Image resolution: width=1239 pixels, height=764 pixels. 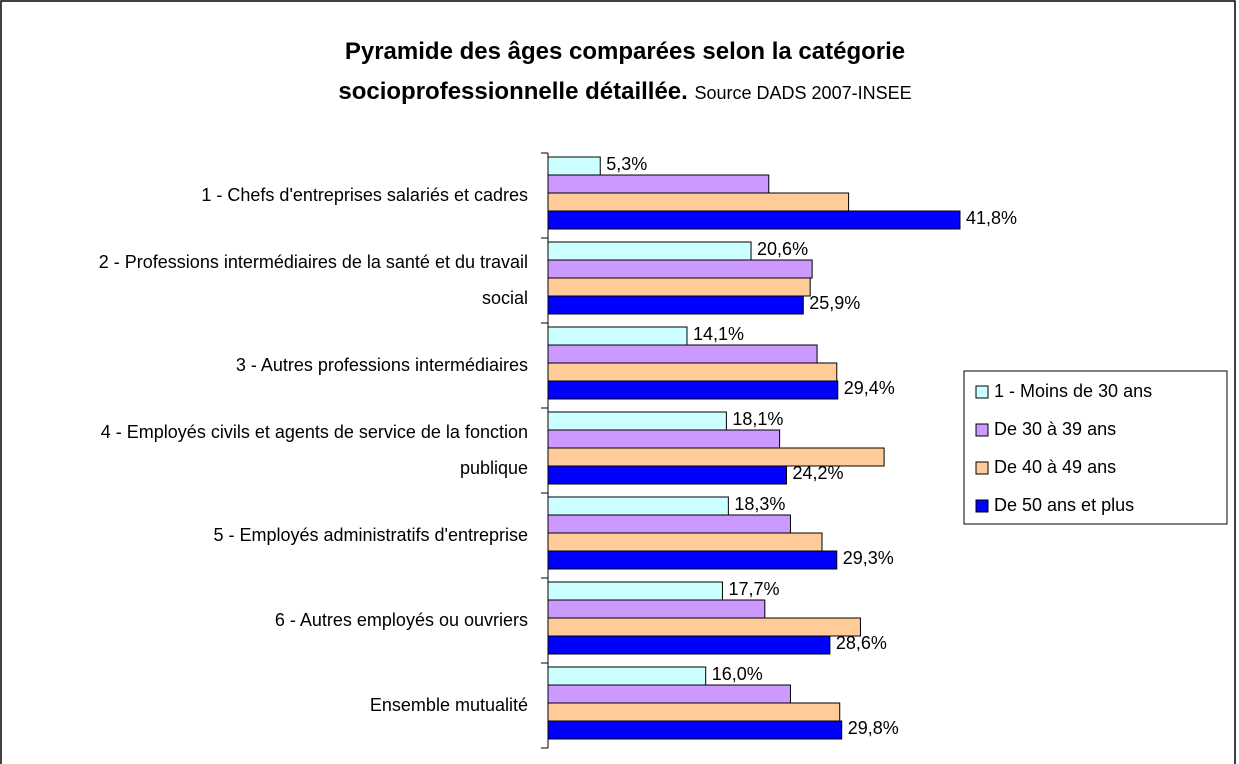 What do you see at coordinates (861, 643) in the screenshot?
I see `data-label: 28,6%` at bounding box center [861, 643].